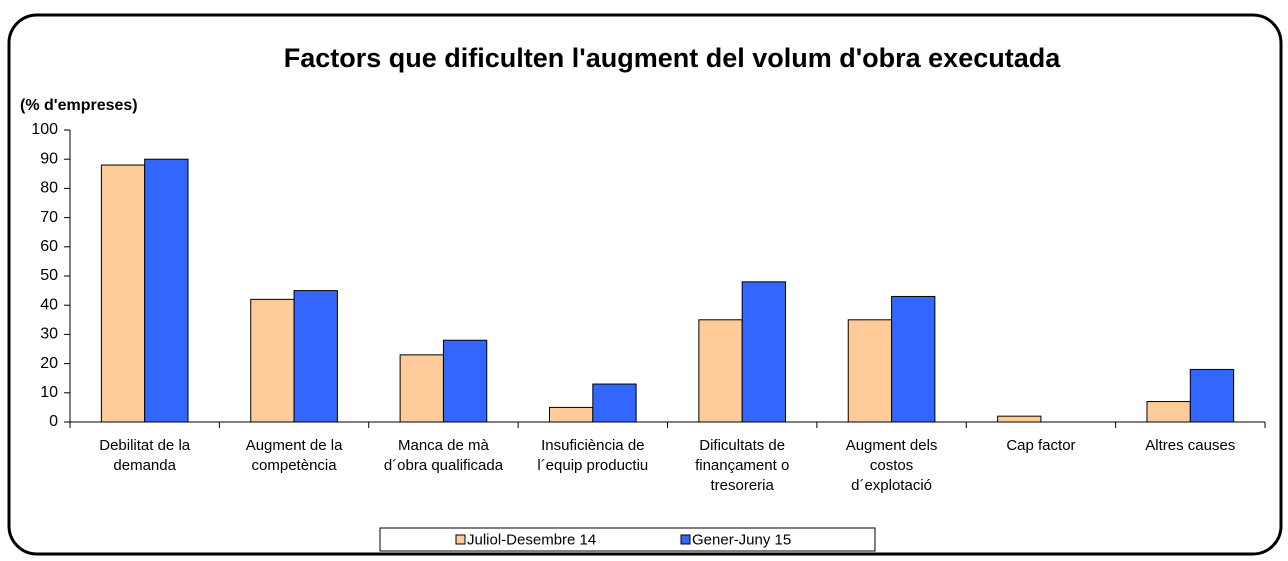  Describe the element at coordinates (49, 158) in the screenshot. I see `y-tick-label: 90` at that location.